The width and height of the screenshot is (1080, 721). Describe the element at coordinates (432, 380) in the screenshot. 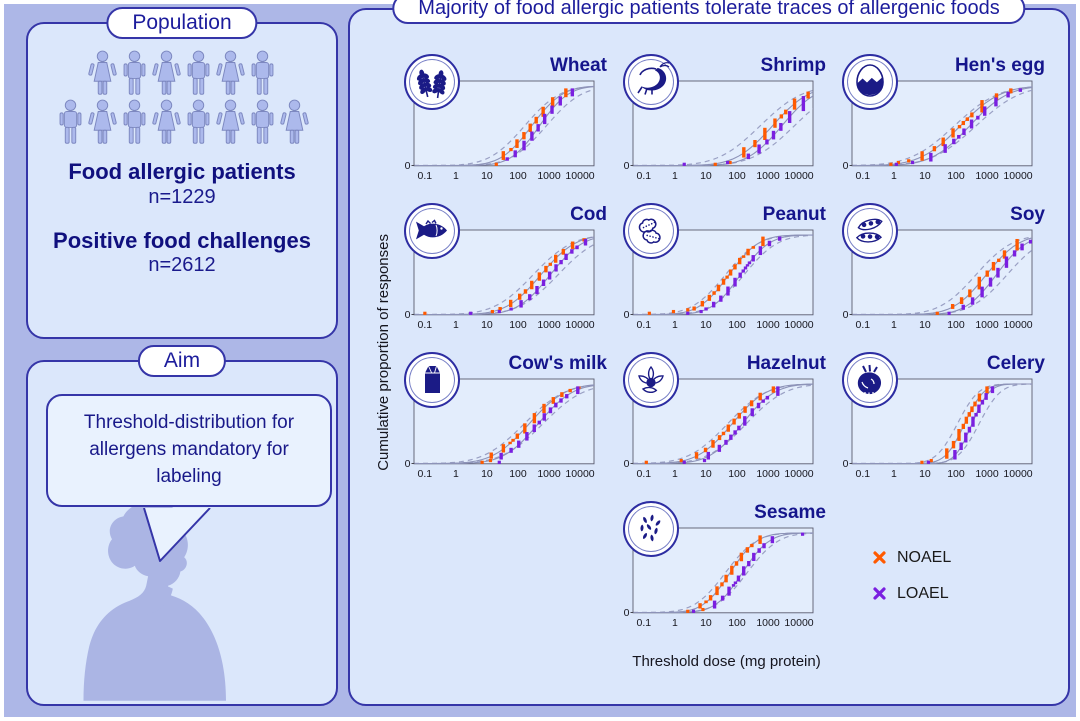

I see `milk-icon` at that location.